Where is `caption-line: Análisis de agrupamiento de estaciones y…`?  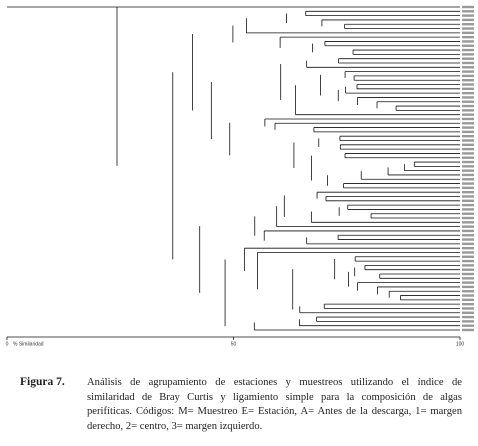 caption-line: Análisis de agrupamiento de estaciones y… is located at coordinates (274, 382).